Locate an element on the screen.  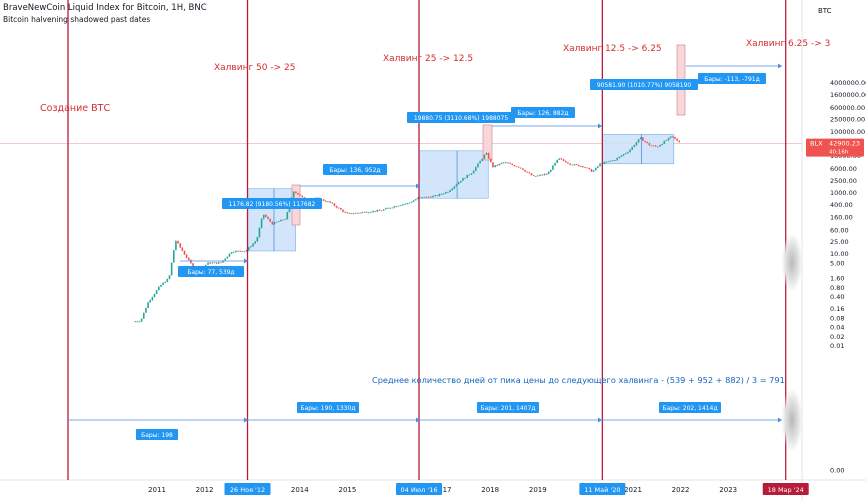
y-tick-label: 10.00 is located at coordinates (839, 254).